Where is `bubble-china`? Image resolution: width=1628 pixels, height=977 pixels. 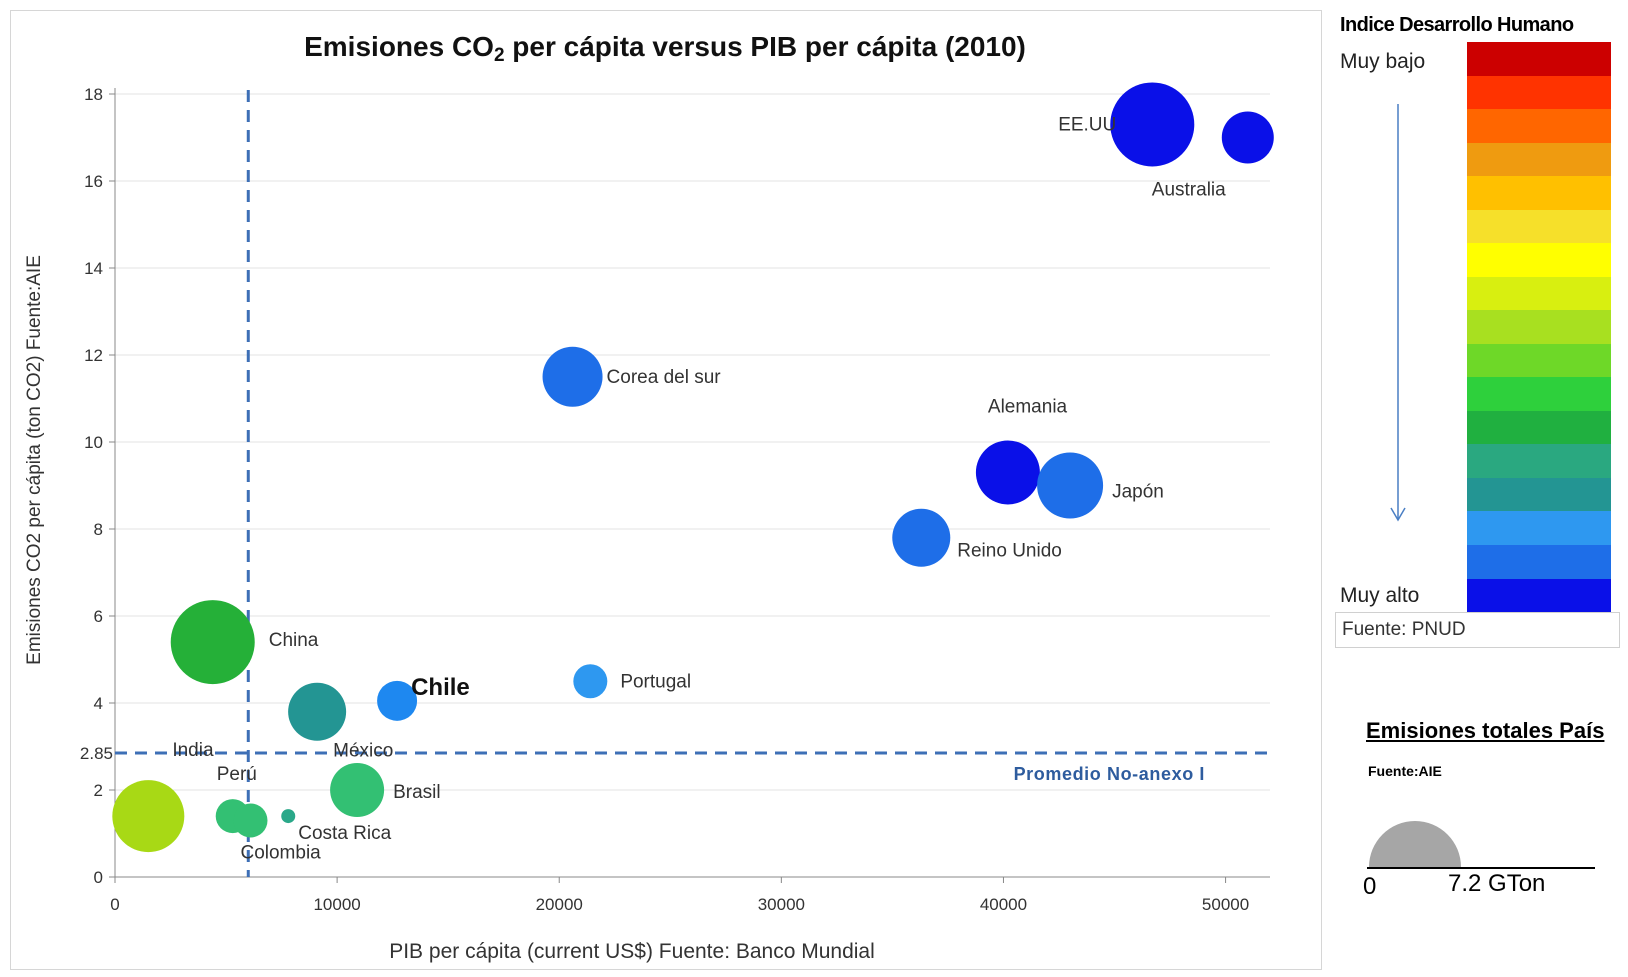 bubble-china is located at coordinates (212, 642).